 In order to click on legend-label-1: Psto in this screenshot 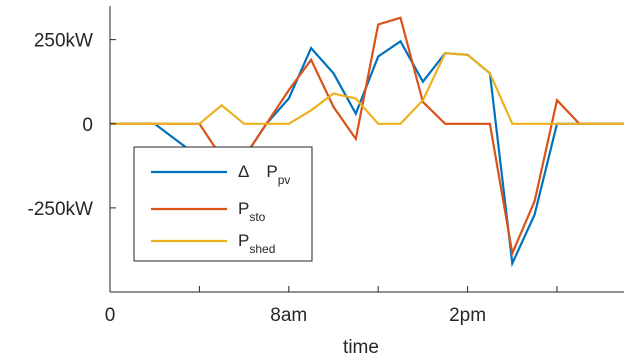, I will do `click(252, 211)`.